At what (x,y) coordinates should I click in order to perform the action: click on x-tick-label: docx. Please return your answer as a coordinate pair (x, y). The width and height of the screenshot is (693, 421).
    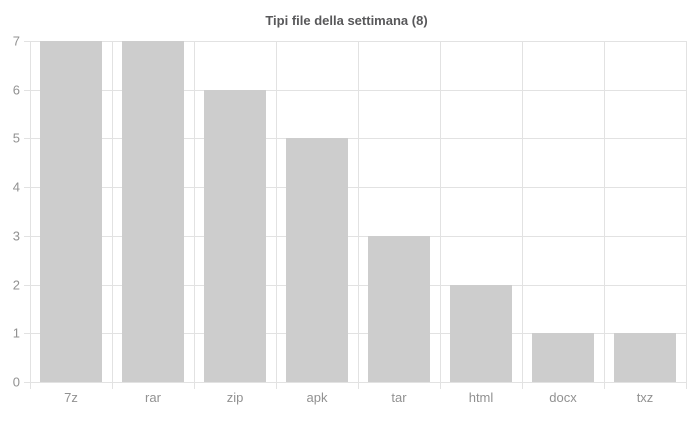
    Looking at the image, I should click on (563, 397).